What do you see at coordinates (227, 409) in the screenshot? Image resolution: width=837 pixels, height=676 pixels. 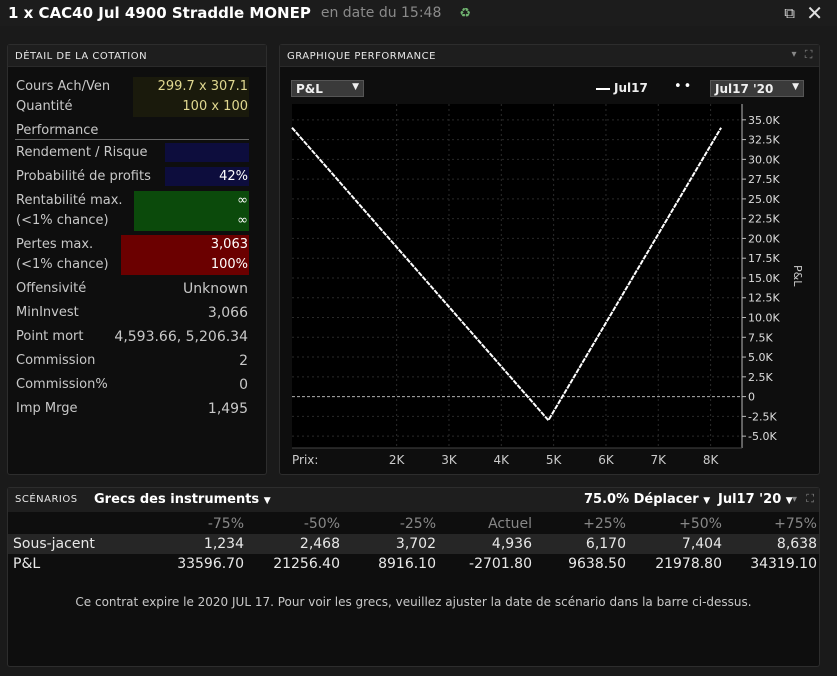 I see `impmrge-value: 1,495` at bounding box center [227, 409].